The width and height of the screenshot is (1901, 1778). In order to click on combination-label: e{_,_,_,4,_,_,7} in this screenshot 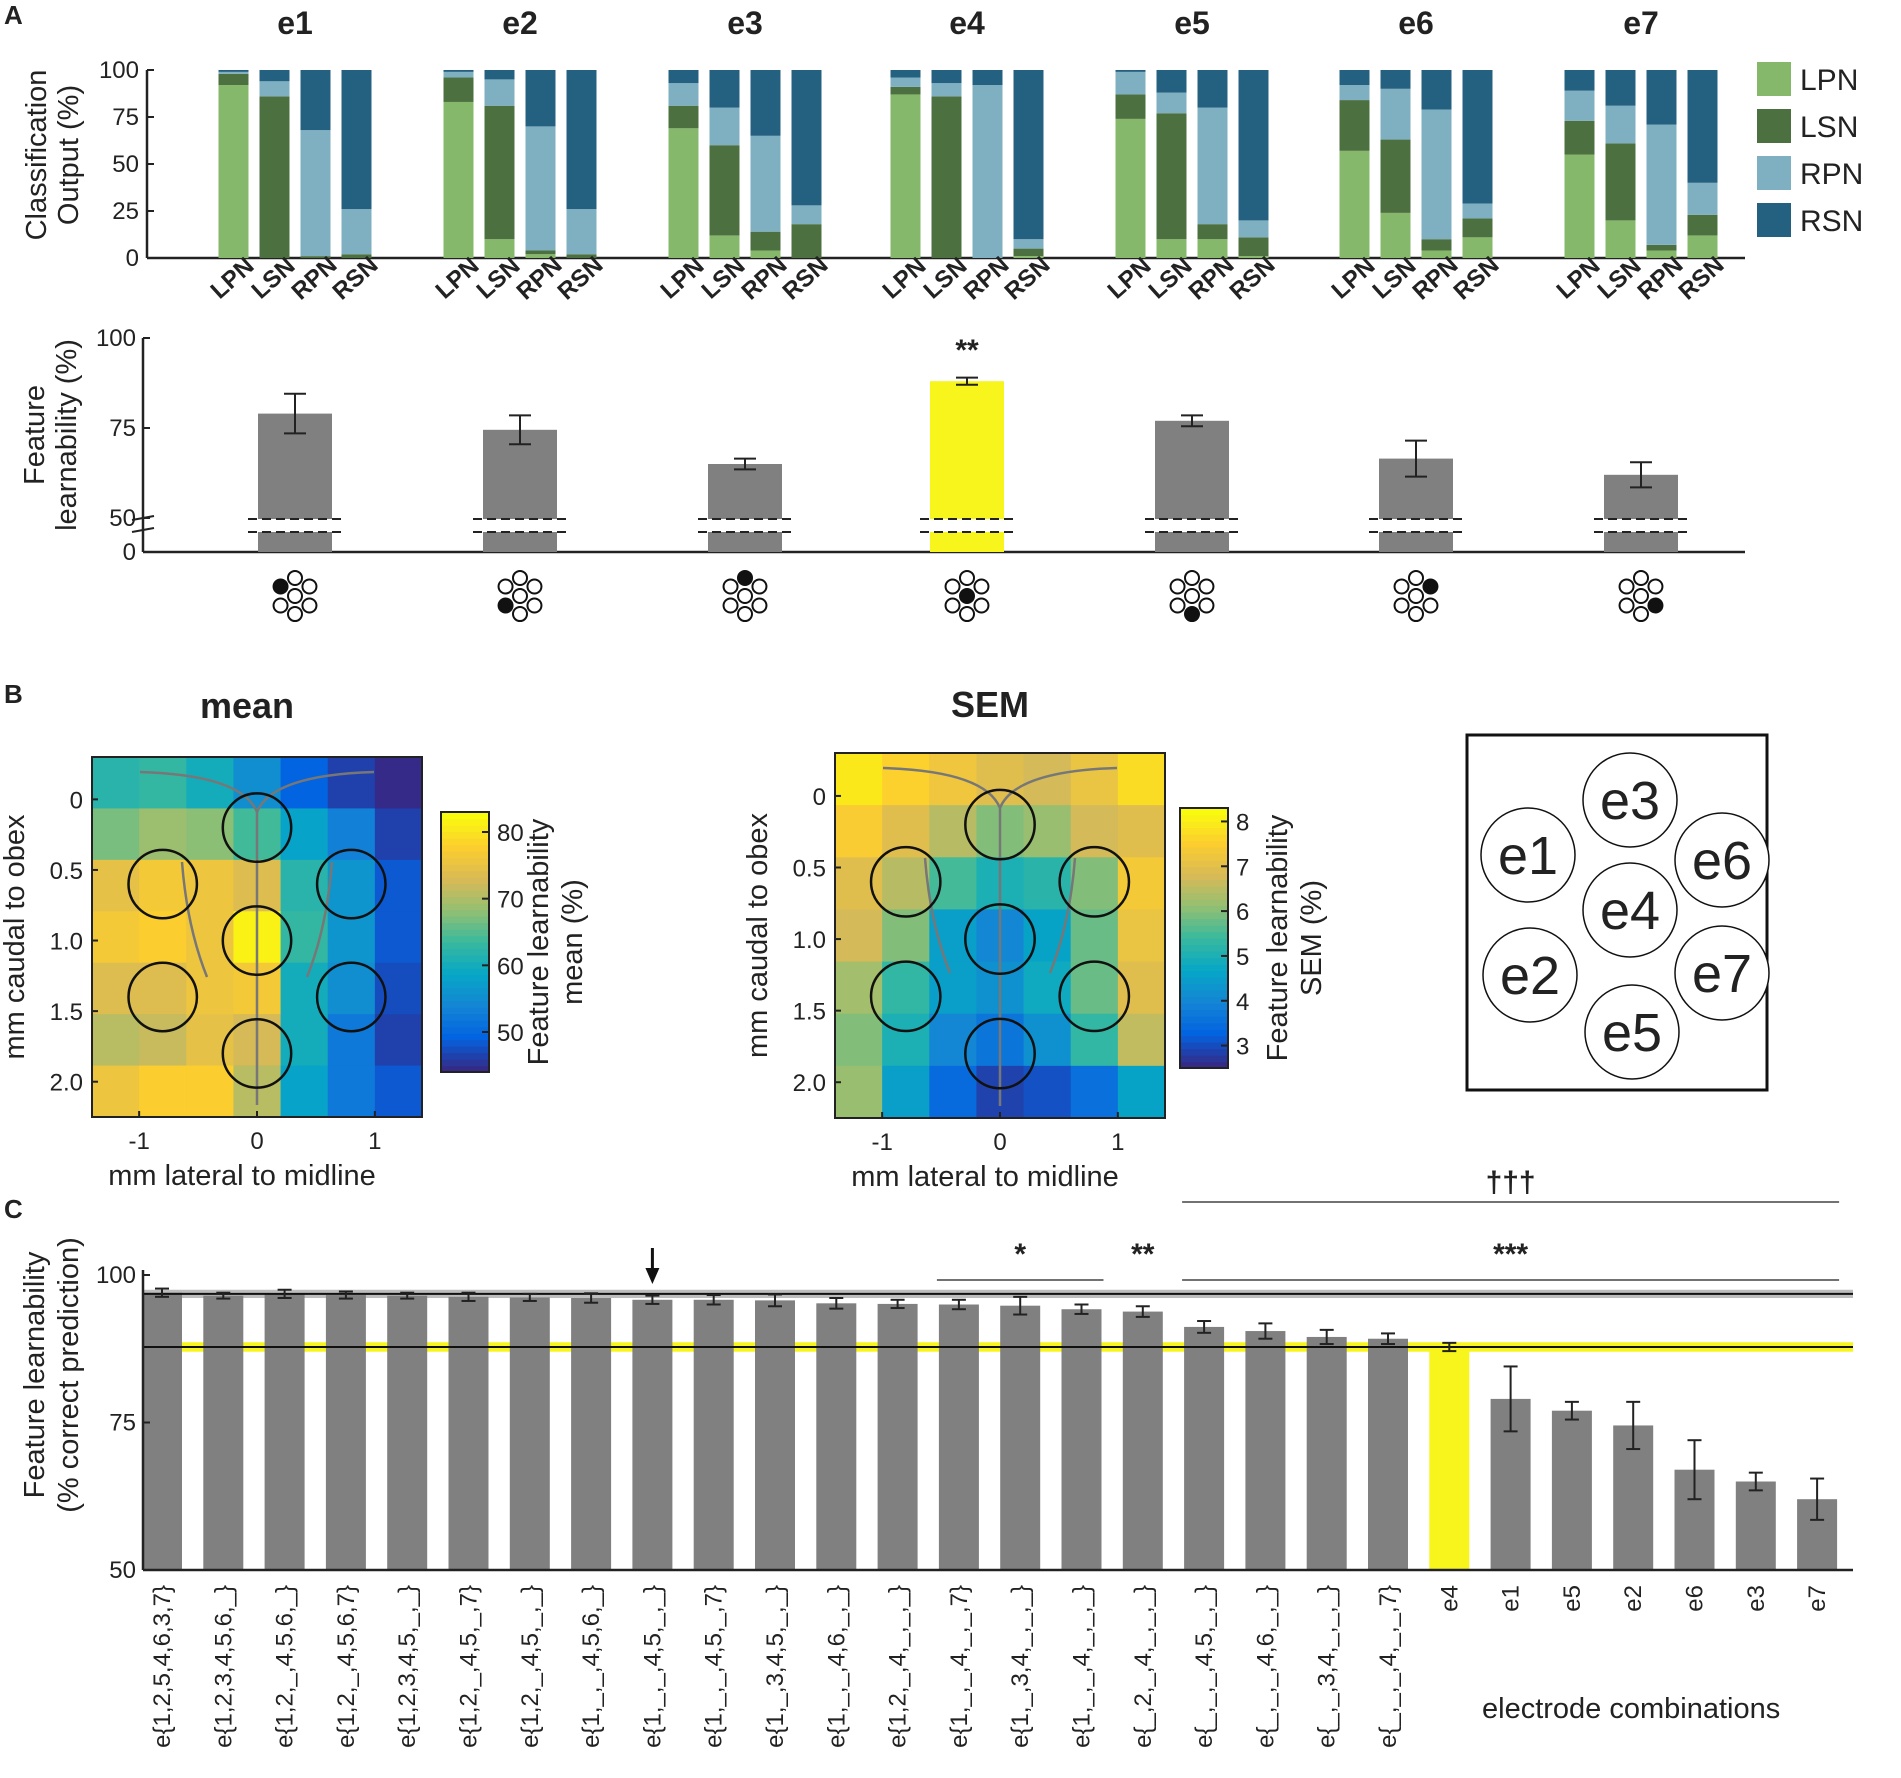, I will do `click(1388, 1666)`.